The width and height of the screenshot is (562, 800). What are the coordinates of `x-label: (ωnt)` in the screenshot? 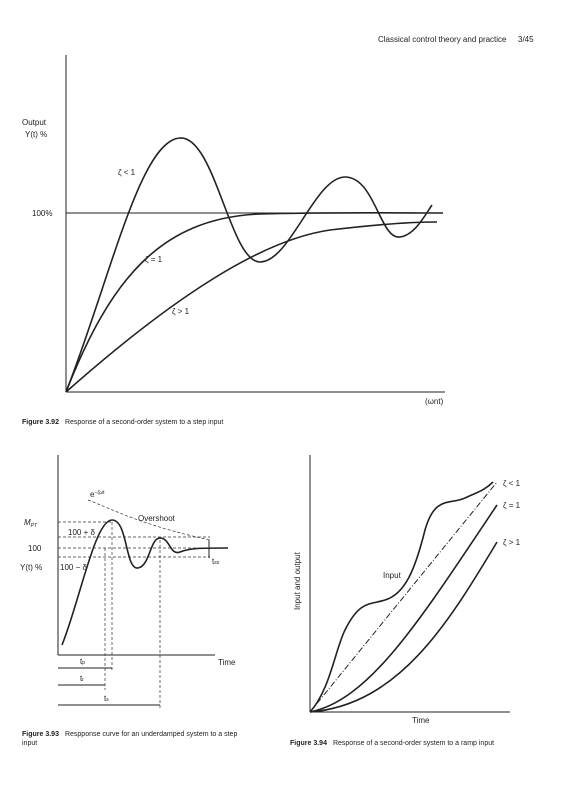 It's located at (434, 401).